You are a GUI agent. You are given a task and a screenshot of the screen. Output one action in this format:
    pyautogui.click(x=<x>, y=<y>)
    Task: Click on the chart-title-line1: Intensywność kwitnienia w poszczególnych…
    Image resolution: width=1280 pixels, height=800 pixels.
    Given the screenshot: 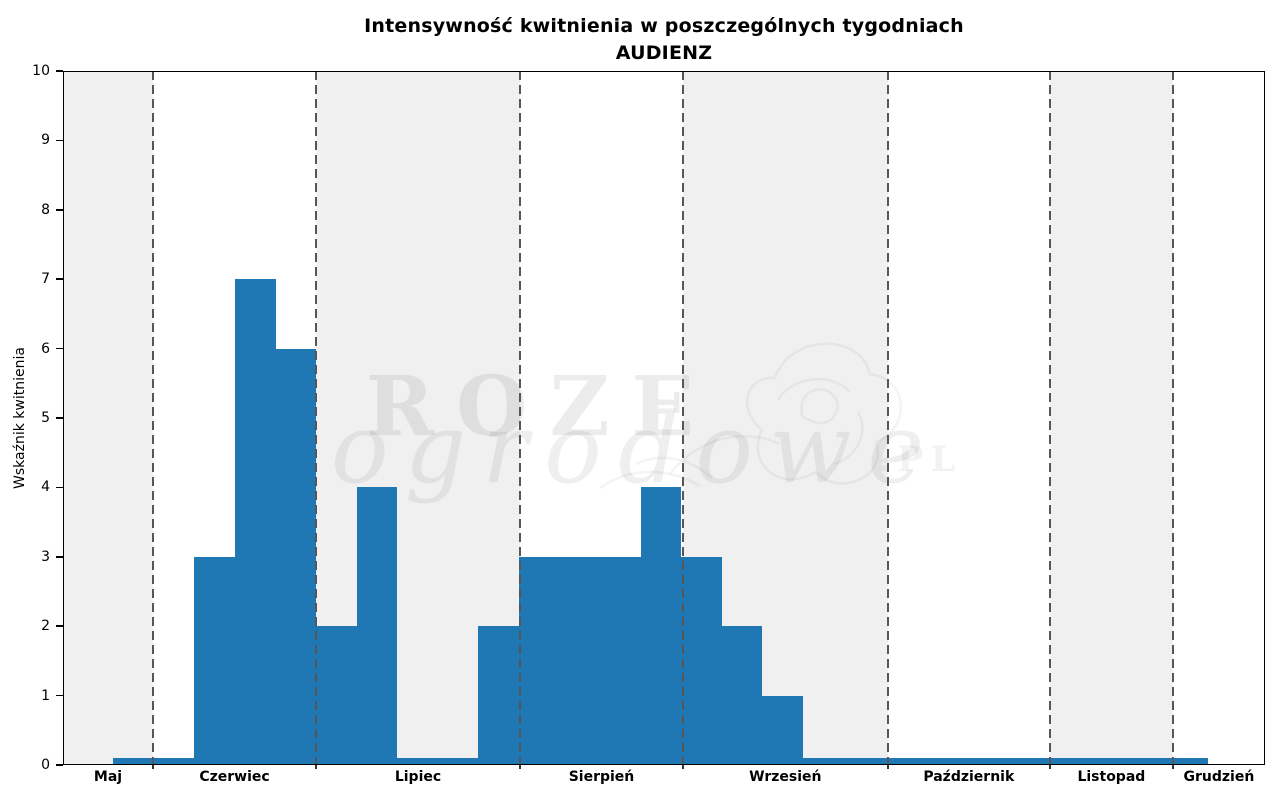 What is the action you would take?
    pyautogui.click(x=664, y=26)
    